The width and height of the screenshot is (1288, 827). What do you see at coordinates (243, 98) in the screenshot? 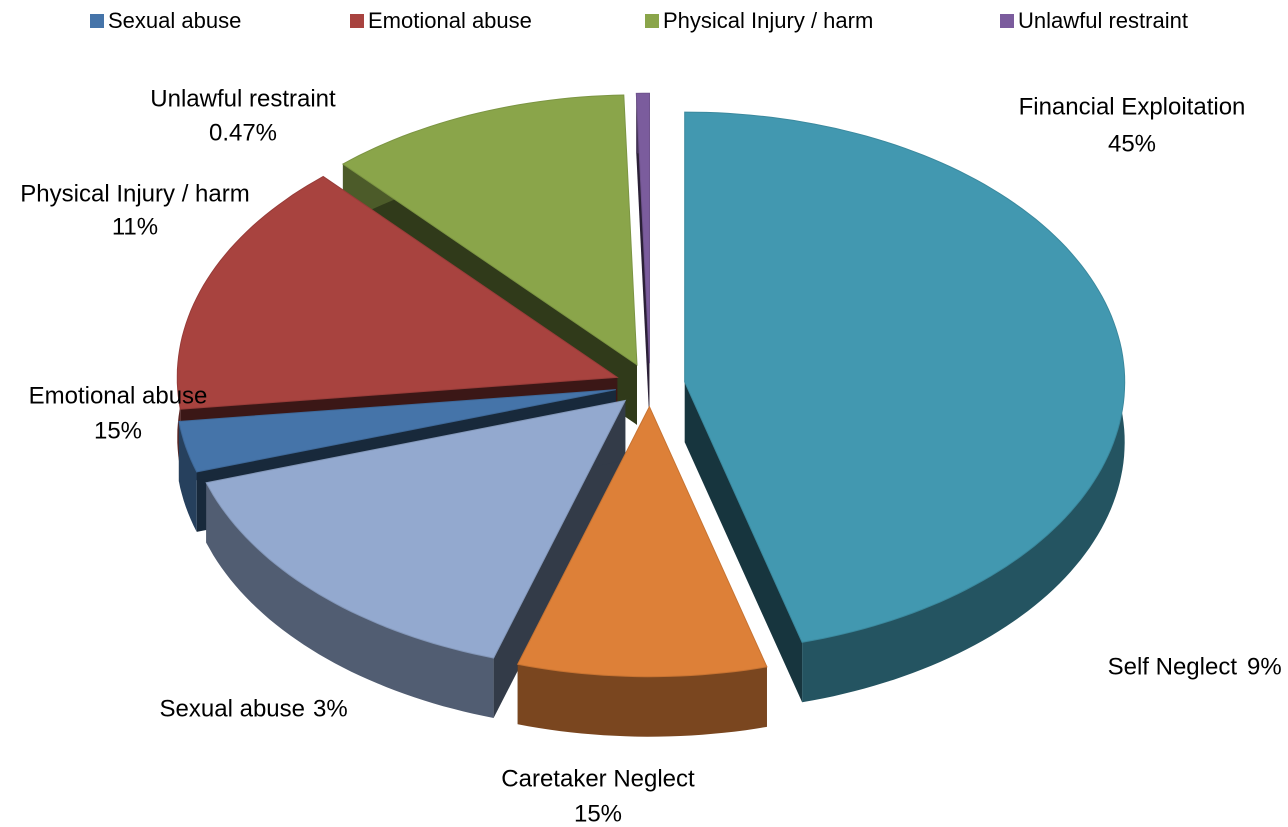
I see `slice-name: Unlawful restraint` at bounding box center [243, 98].